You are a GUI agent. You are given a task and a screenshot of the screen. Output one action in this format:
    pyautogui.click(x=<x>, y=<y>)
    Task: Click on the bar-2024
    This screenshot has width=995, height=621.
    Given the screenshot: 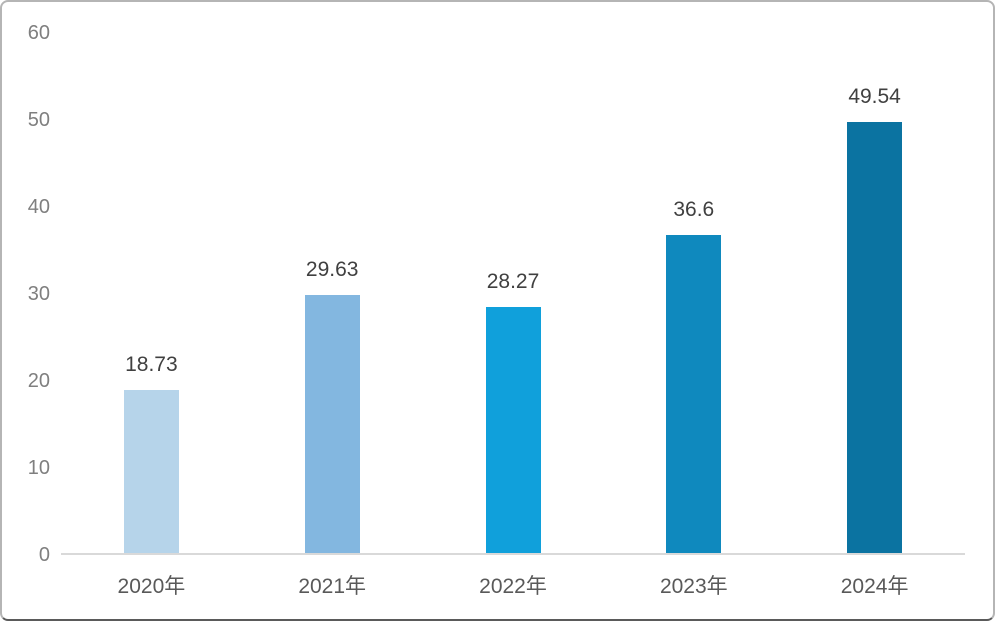 What is the action you would take?
    pyautogui.click(x=875, y=337)
    